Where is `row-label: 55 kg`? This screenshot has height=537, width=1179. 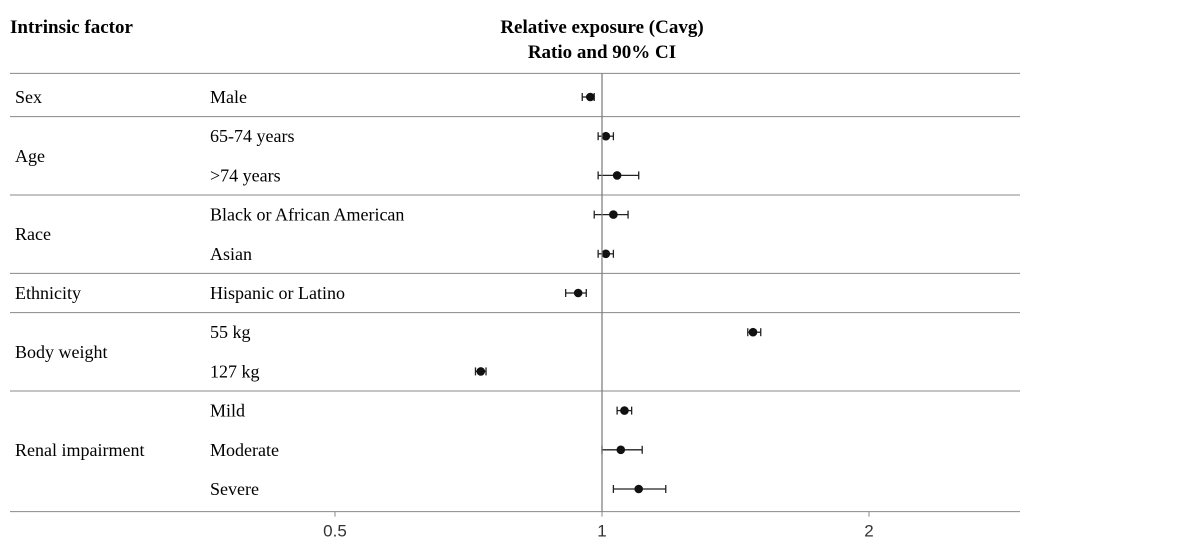 row-label: 55 kg is located at coordinates (230, 332).